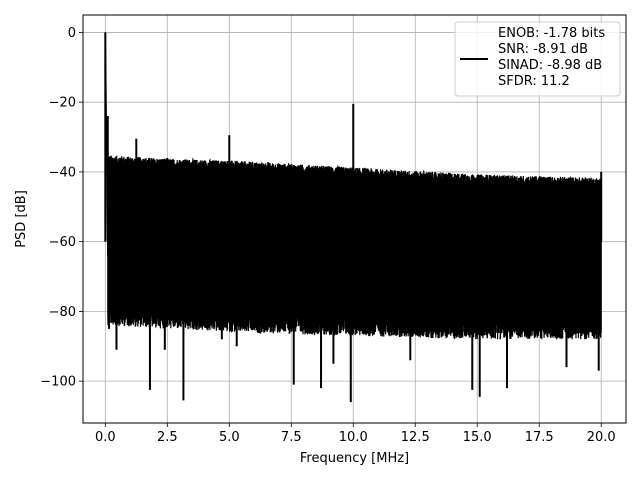  Describe the element at coordinates (477, 437) in the screenshot. I see `x-tick-label: 15.0` at that location.